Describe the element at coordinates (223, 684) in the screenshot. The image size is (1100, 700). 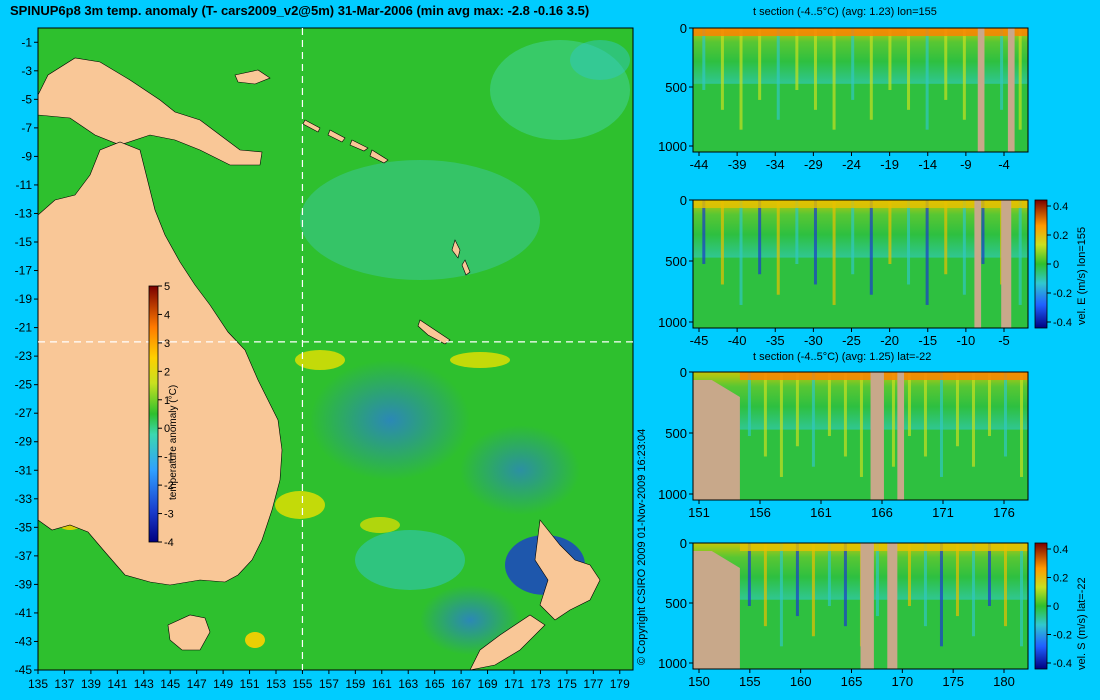
I see `lon-tick-label: 149` at that location.